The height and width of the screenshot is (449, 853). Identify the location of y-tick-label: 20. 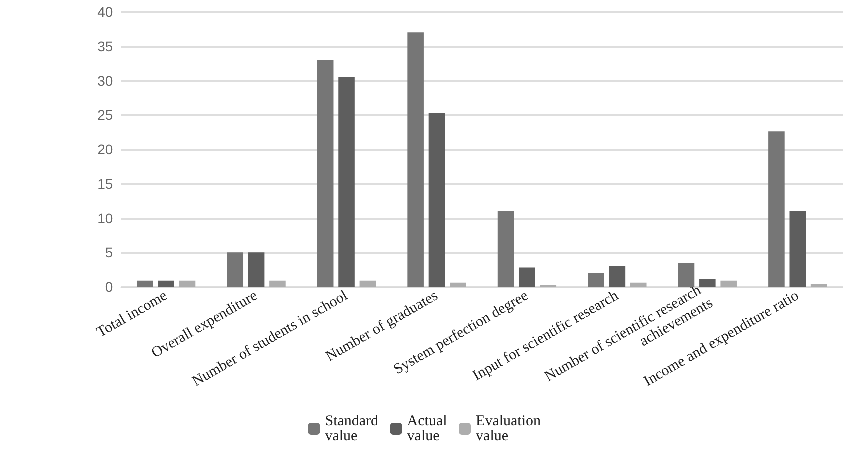
(106, 150).